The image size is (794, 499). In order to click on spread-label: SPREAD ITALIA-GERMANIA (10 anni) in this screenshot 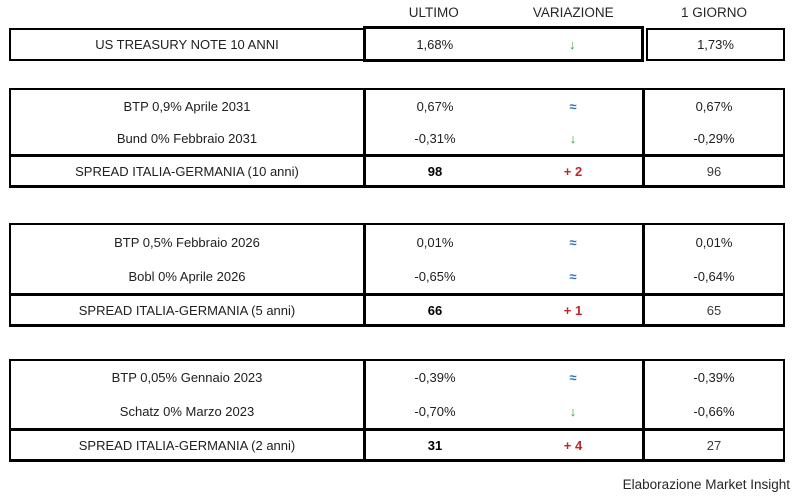, I will do `click(188, 171)`.